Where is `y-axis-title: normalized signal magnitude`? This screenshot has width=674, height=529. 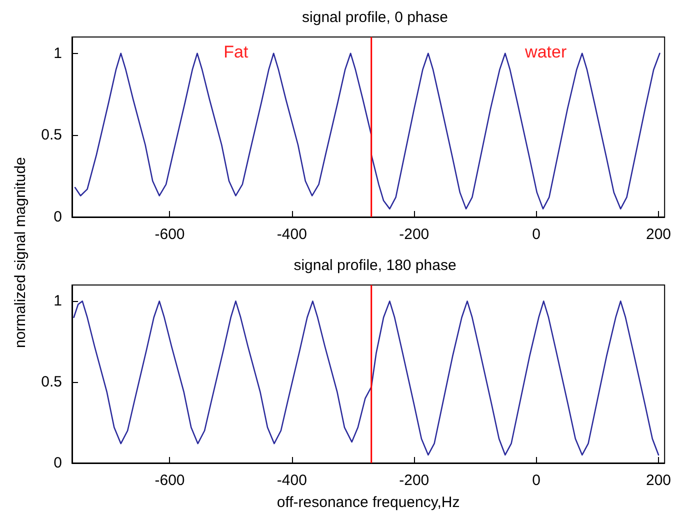
y-axis-title: normalized signal magnitude is located at coordinates (20, 252).